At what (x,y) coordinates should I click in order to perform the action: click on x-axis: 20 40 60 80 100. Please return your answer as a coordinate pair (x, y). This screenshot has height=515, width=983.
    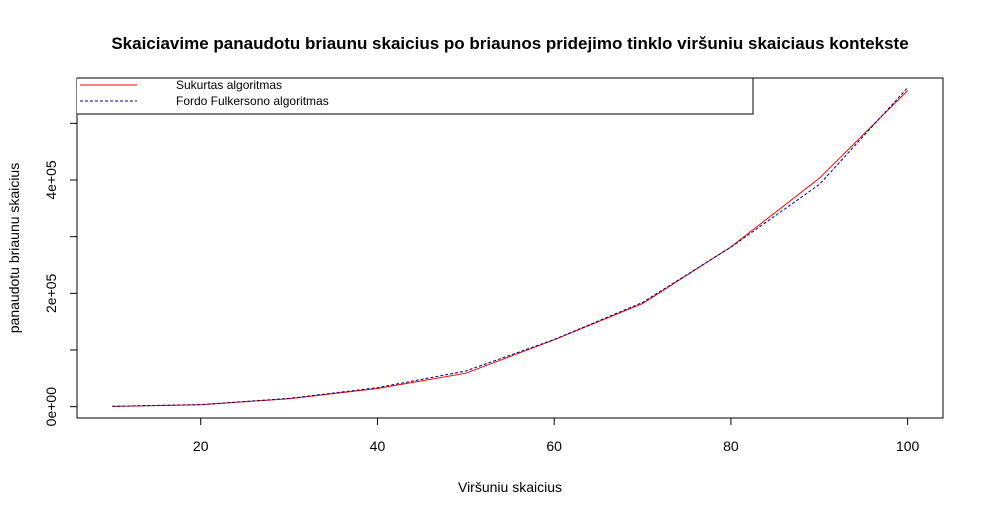
    Looking at the image, I should click on (556, 436).